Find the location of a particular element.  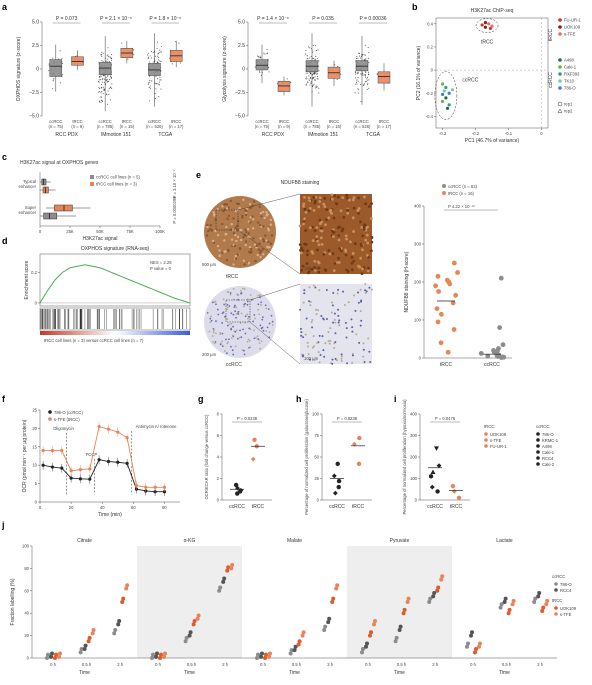

y-axis-label: Glycolysis signature (z-score) is located at coordinates (225, 69).